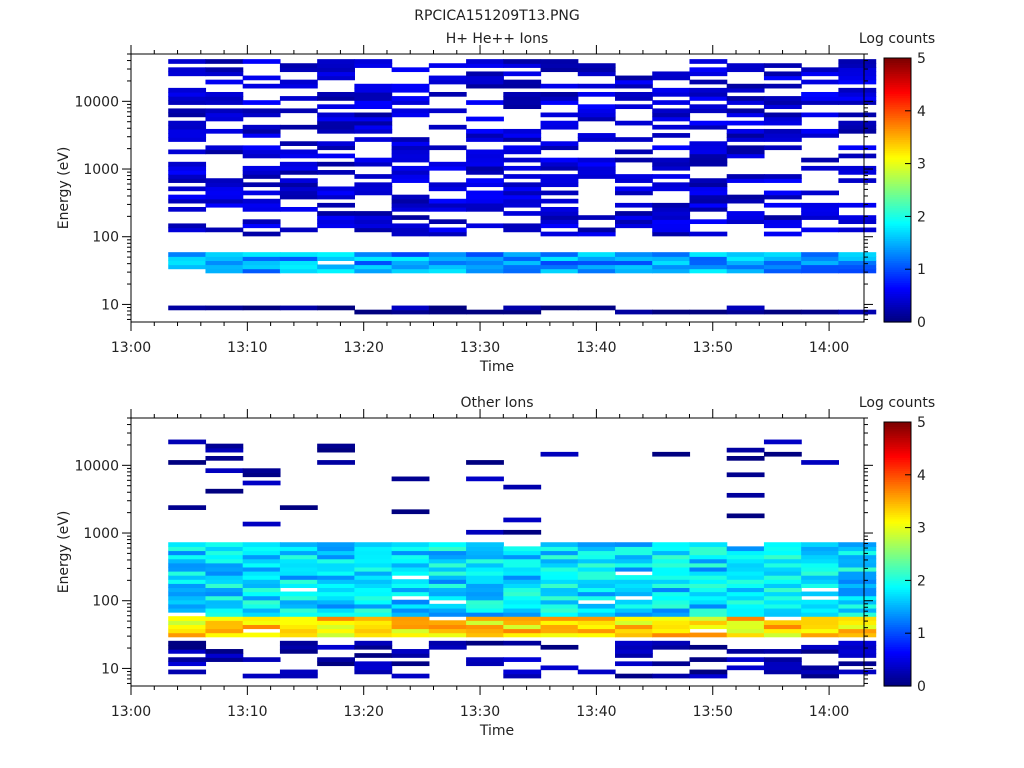  Describe the element at coordinates (897, 554) in the screenshot. I see `colorbar-frame` at that location.